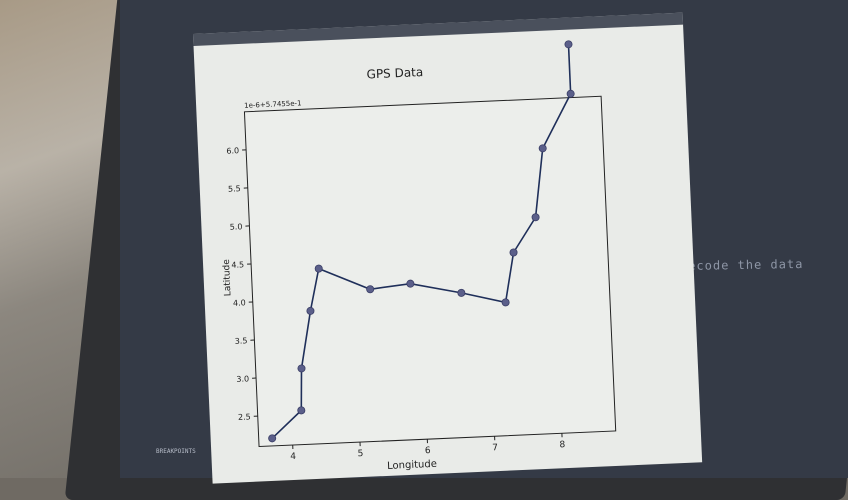 This screenshot has width=848, height=500. Describe the element at coordinates (176, 451) in the screenshot. I see `breakpoints-label: BREAKPOINTS` at that location.